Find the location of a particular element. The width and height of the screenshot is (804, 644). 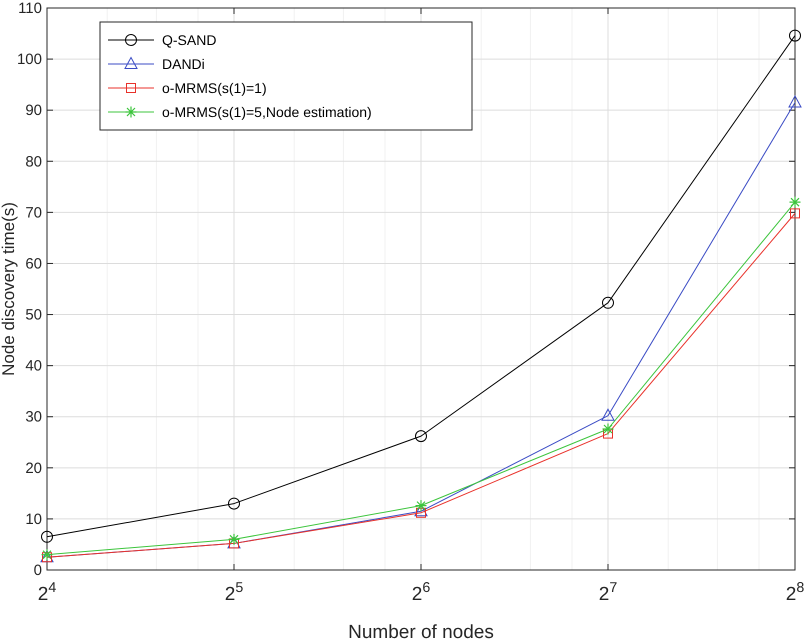

y-tick-label: 0 is located at coordinates (38, 570).